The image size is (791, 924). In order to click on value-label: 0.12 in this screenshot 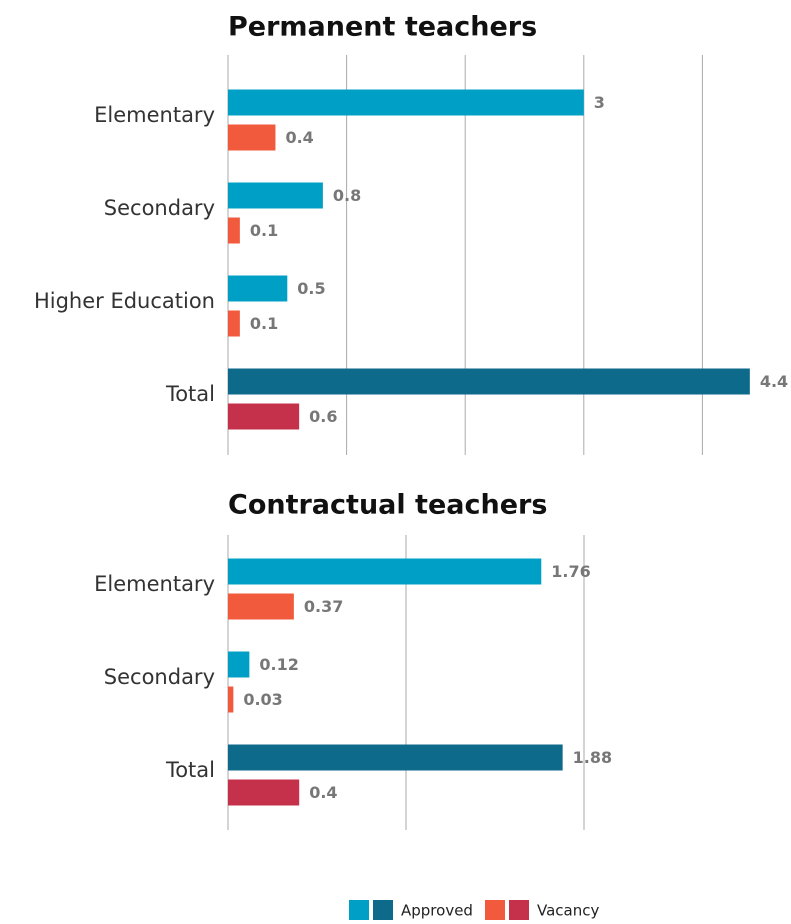, I will do `click(278, 664)`.